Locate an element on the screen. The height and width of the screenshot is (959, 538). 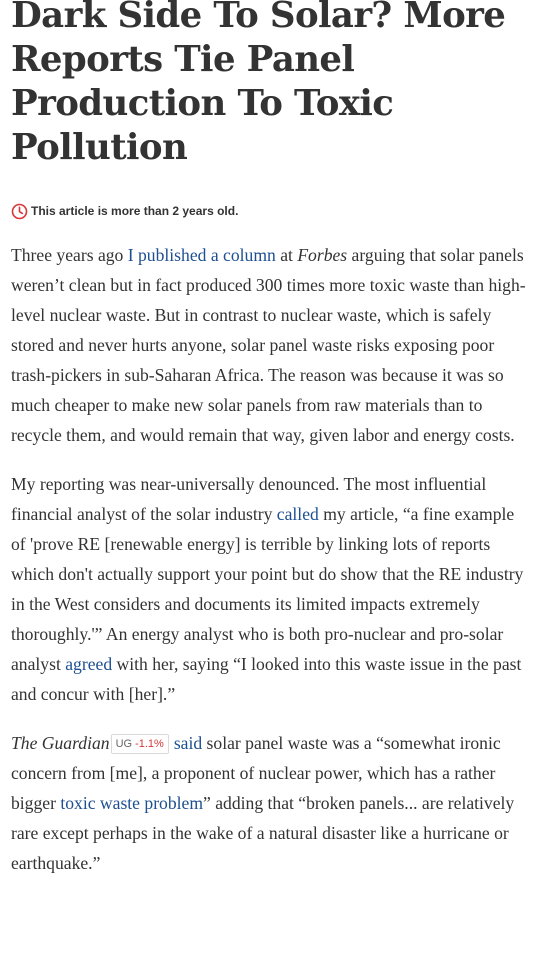
p1-text-2: at is located at coordinates (286, 255).